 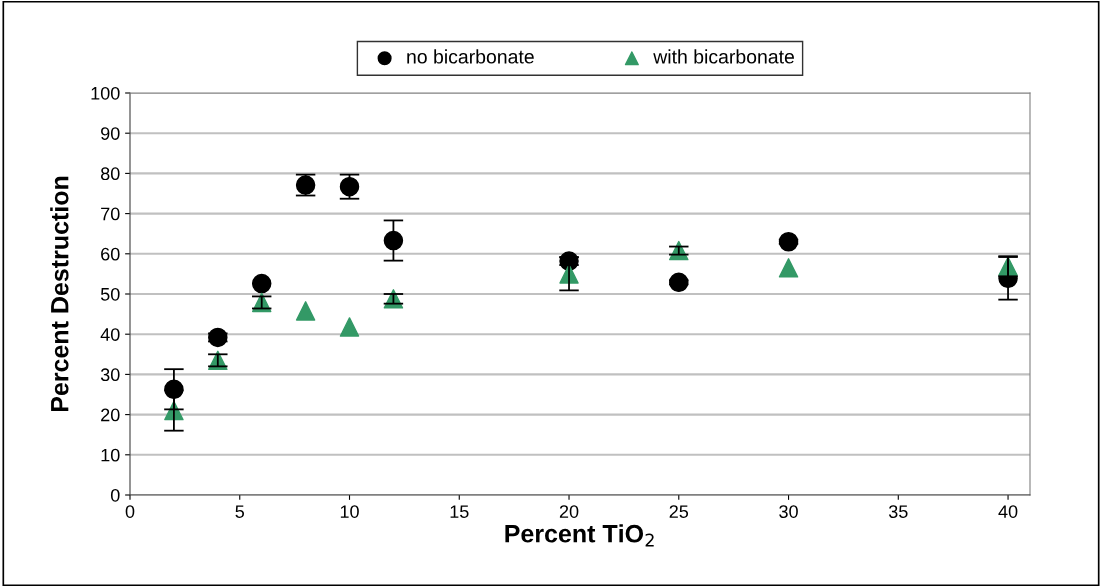 I want to click on y-axis-title: Percent Destruction, so click(x=59, y=294).